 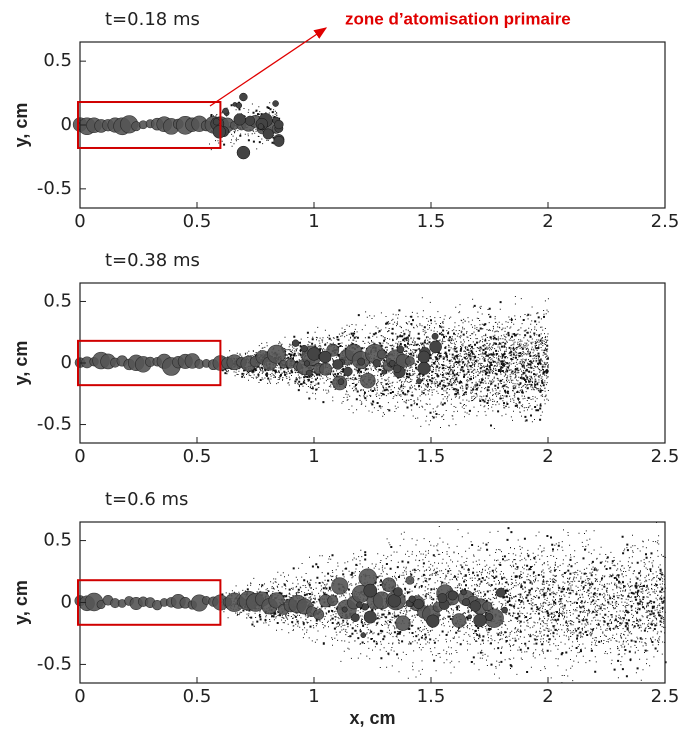 What do you see at coordinates (268, 67) in the screenshot?
I see `annotation-arrow` at bounding box center [268, 67].